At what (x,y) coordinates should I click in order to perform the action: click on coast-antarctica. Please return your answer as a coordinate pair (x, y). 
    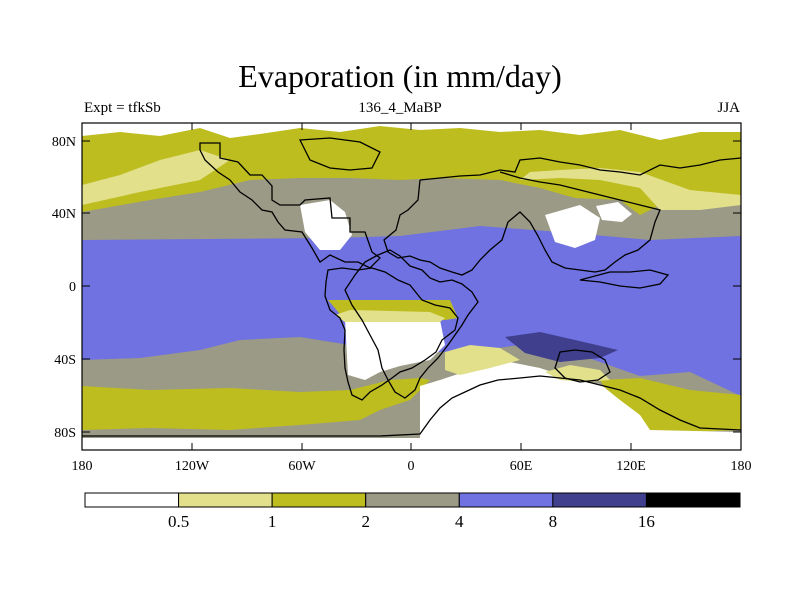
    Looking at the image, I should click on (411, 406).